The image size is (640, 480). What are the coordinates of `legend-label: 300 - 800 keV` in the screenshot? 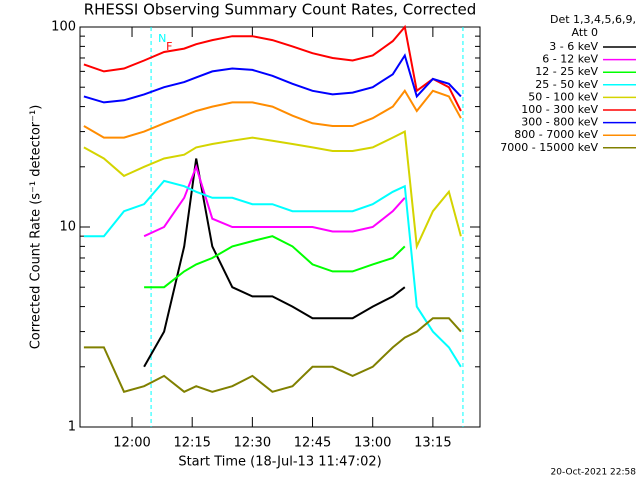 It's located at (559, 122).